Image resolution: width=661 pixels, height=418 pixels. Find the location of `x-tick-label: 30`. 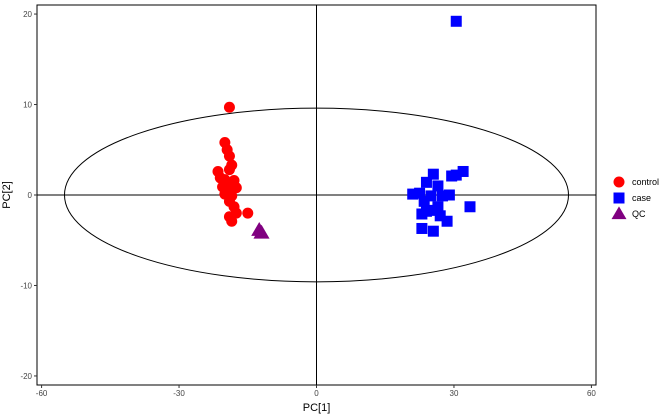

x-tick-label: 30 is located at coordinates (454, 393).